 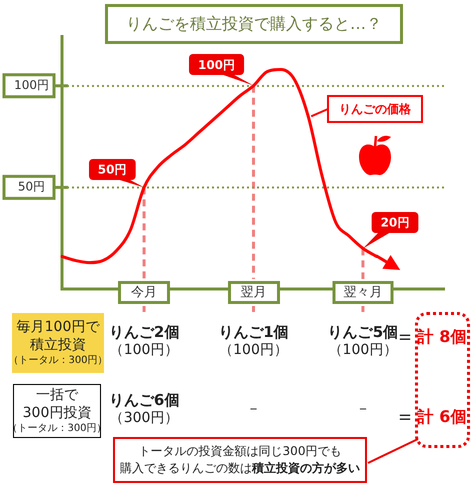 What do you see at coordinates (253, 332) in the screenshot?
I see `text: りんご1個` at bounding box center [253, 332].